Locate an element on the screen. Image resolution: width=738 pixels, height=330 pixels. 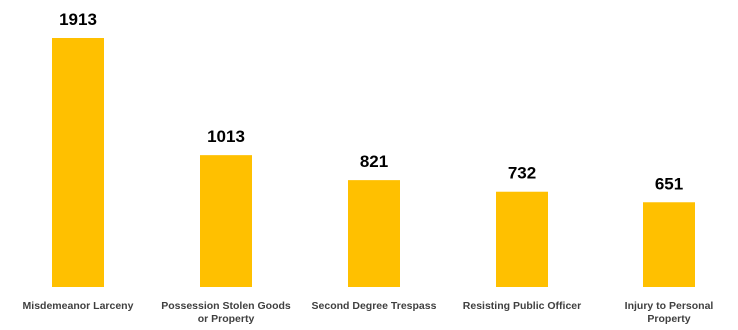
value-label-5: 651 is located at coordinates (669, 183).